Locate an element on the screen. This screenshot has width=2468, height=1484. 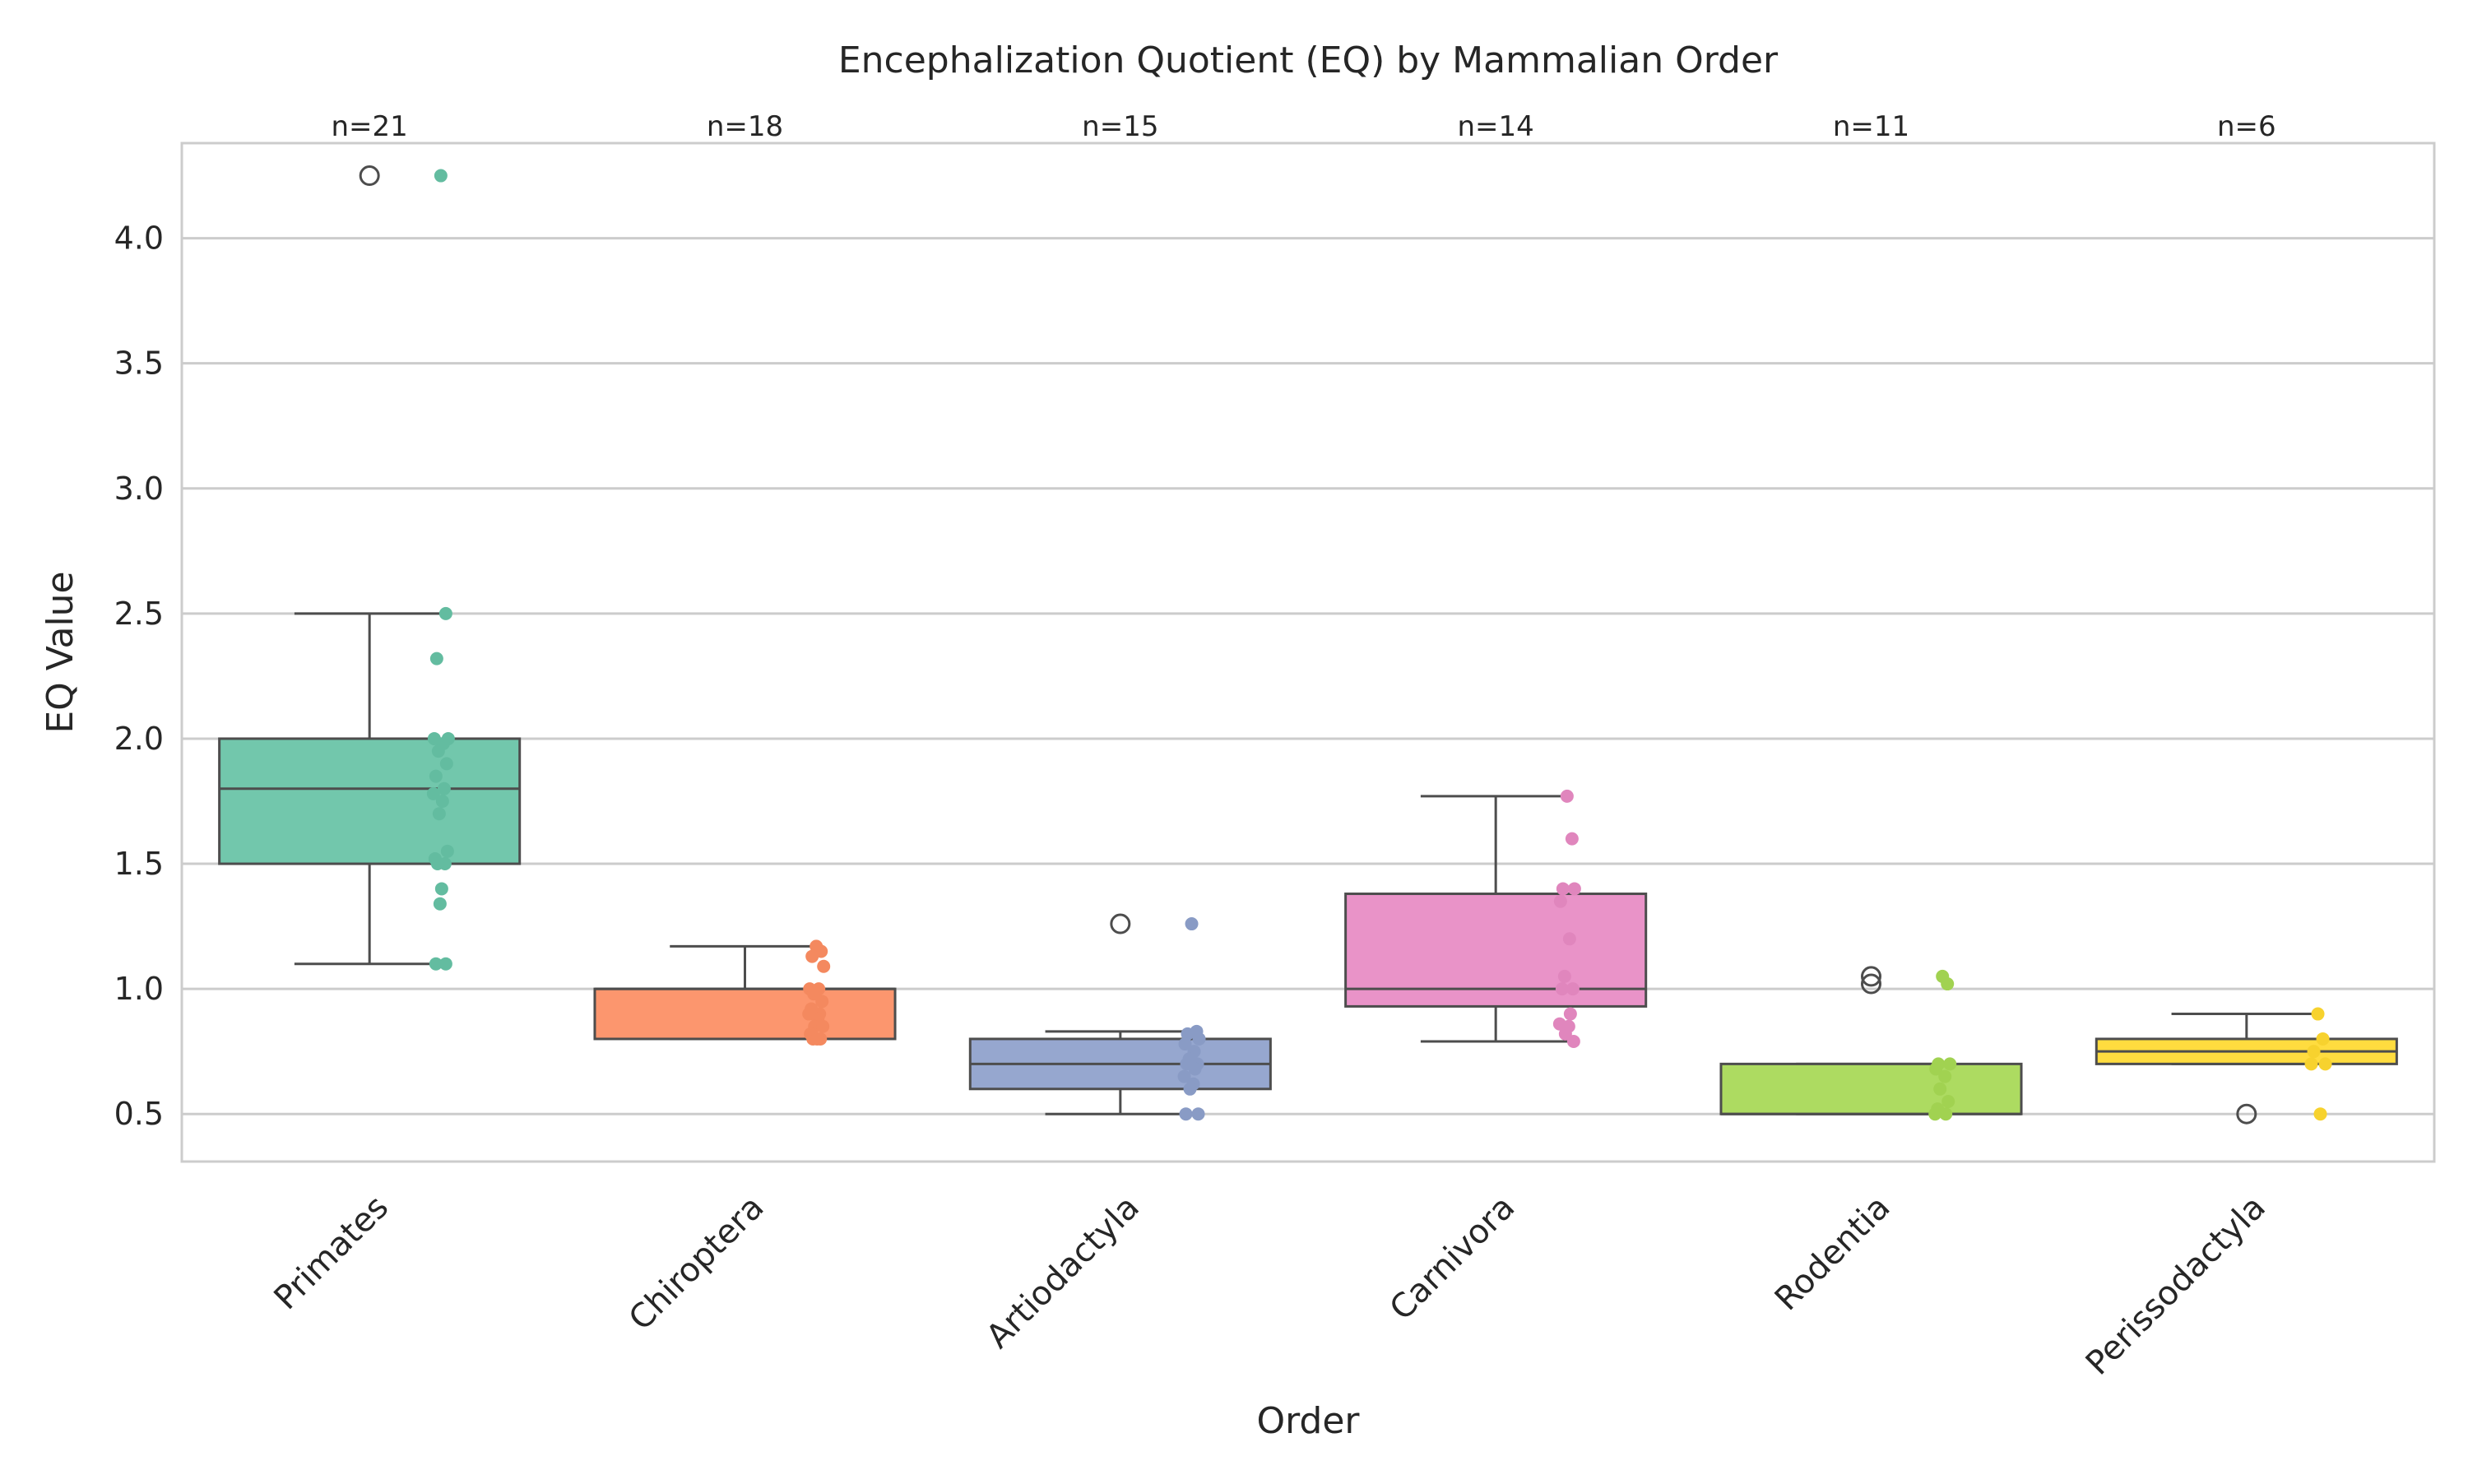
count-label-carnivora: n=14 is located at coordinates (1496, 126).